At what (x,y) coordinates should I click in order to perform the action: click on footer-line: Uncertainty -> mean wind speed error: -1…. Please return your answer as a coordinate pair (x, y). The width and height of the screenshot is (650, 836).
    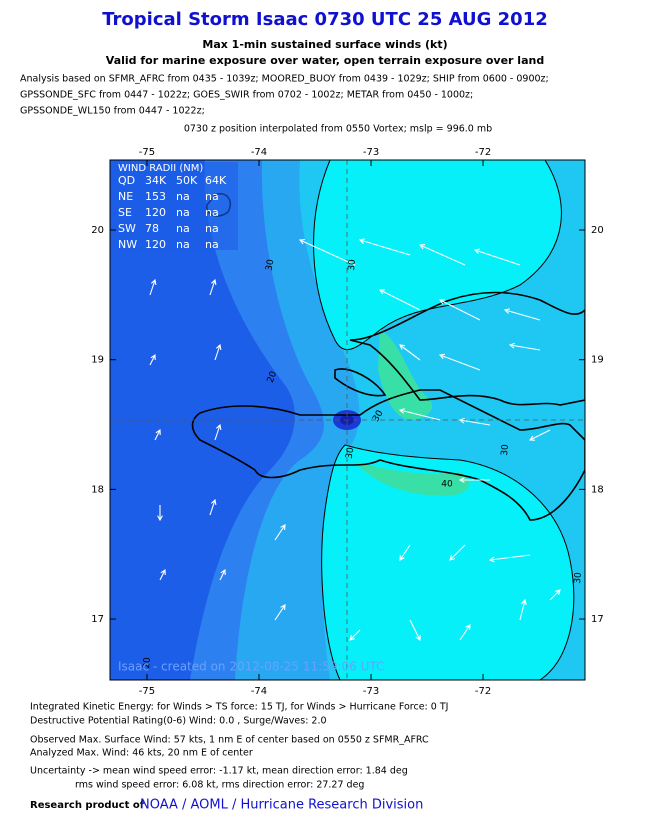
    Looking at the image, I should click on (219, 771).